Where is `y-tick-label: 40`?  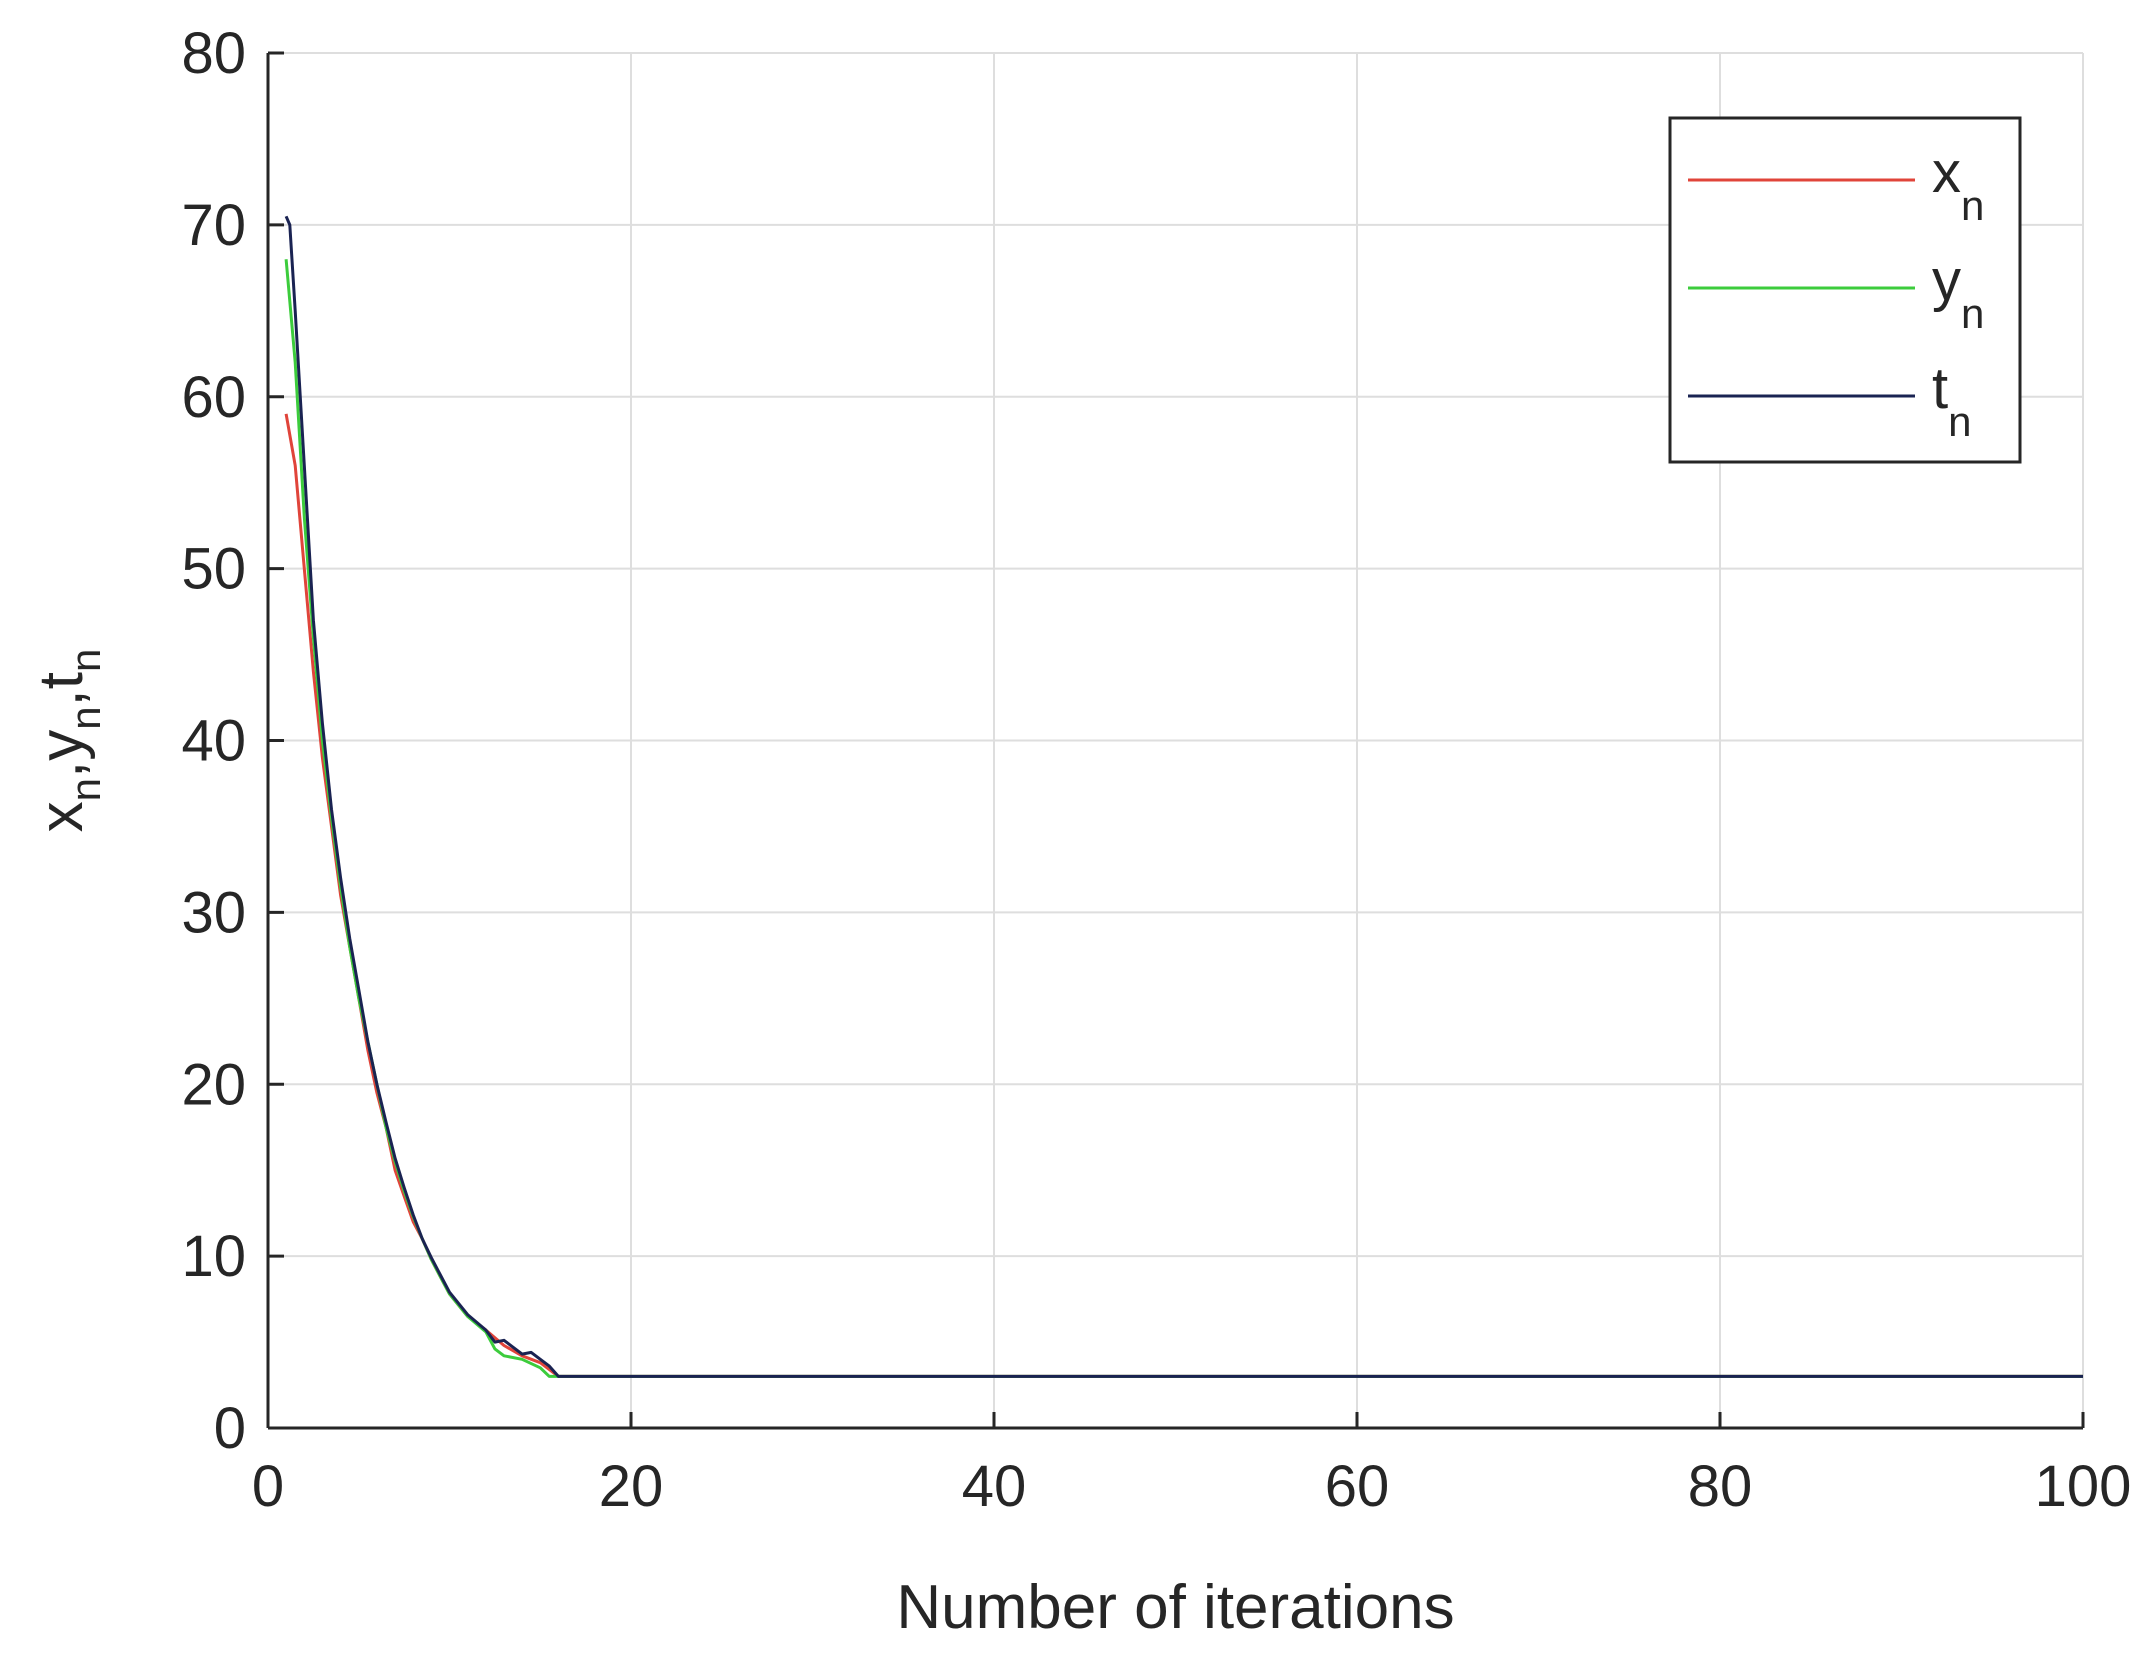 y-tick-label: 40 is located at coordinates (213, 741).